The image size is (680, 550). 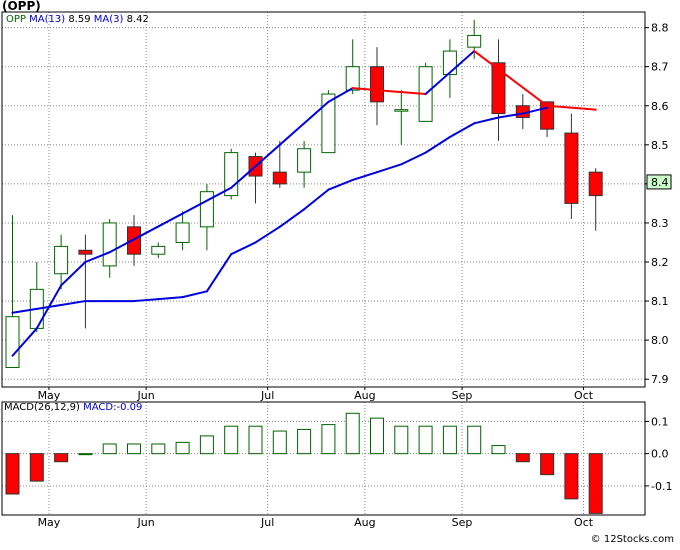 What do you see at coordinates (660, 223) in the screenshot?
I see `price-y-tick-label: 8.3` at bounding box center [660, 223].